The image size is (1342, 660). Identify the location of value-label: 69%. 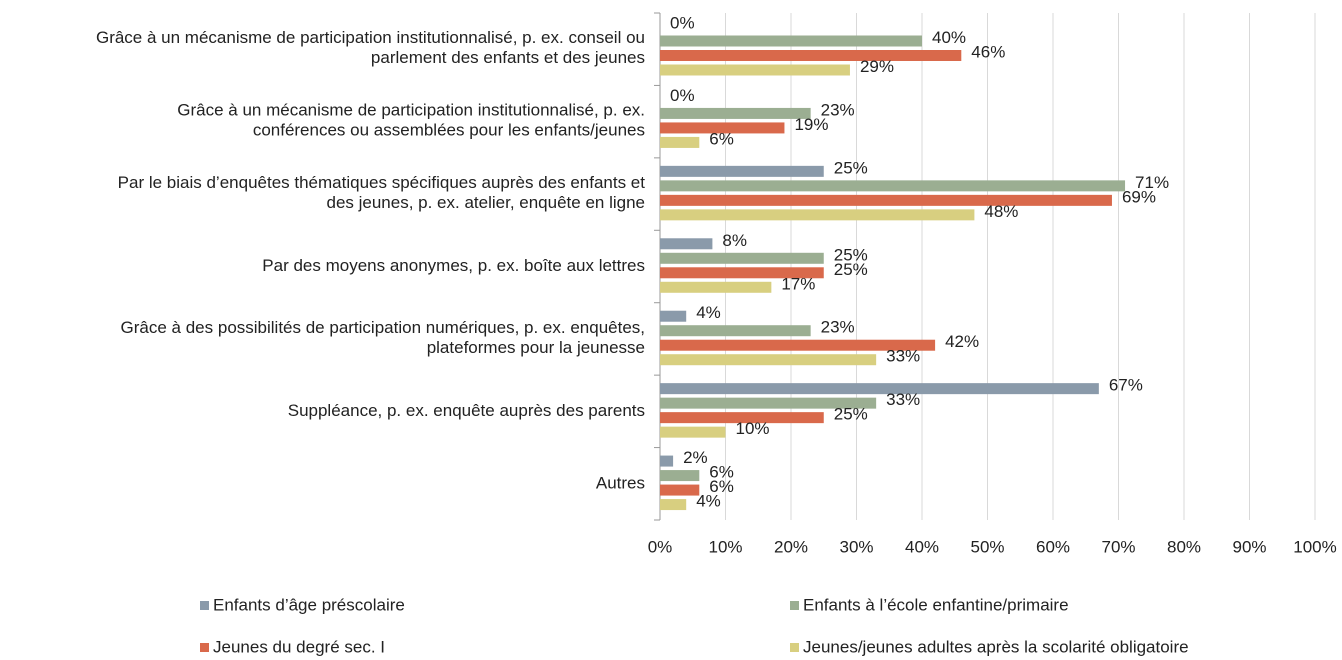
(1139, 196).